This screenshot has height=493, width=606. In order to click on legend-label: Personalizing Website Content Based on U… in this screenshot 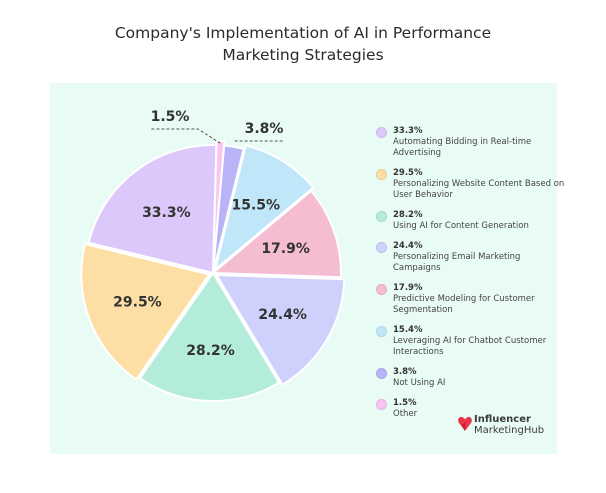, I will do `click(479, 189)`.